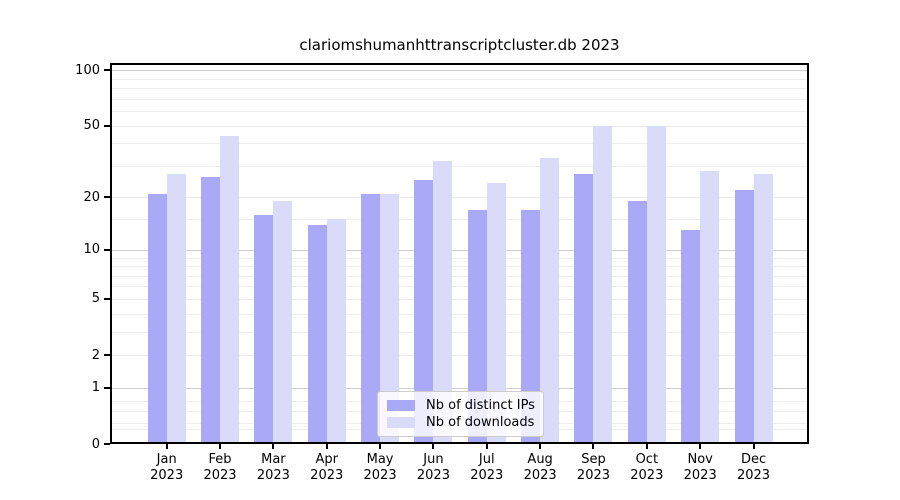 Image resolution: width=900 pixels, height=500 pixels. What do you see at coordinates (700, 459) in the screenshot?
I see `x-tick-month: Nov` at bounding box center [700, 459].